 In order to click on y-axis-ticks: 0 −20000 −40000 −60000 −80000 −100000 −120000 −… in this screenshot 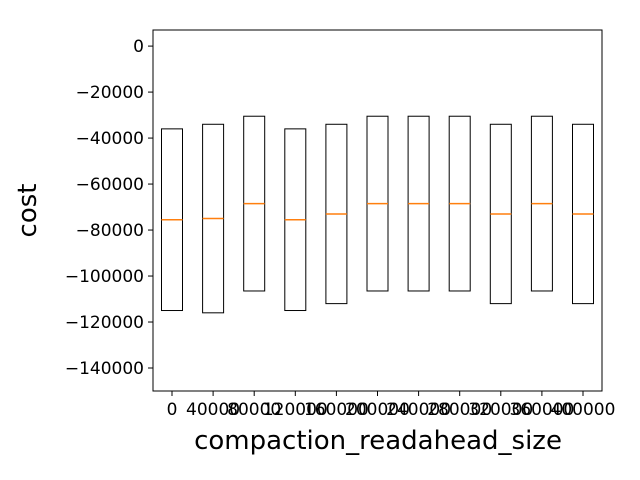, I will do `click(109, 208)`.